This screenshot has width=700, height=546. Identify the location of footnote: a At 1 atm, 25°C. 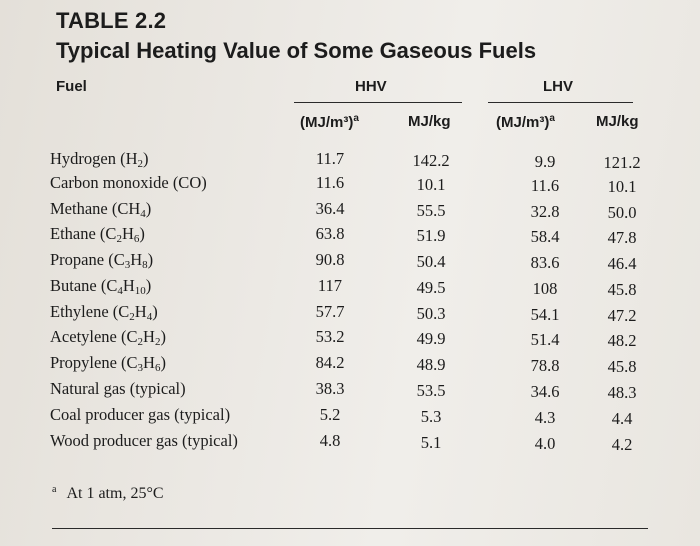
(108, 493).